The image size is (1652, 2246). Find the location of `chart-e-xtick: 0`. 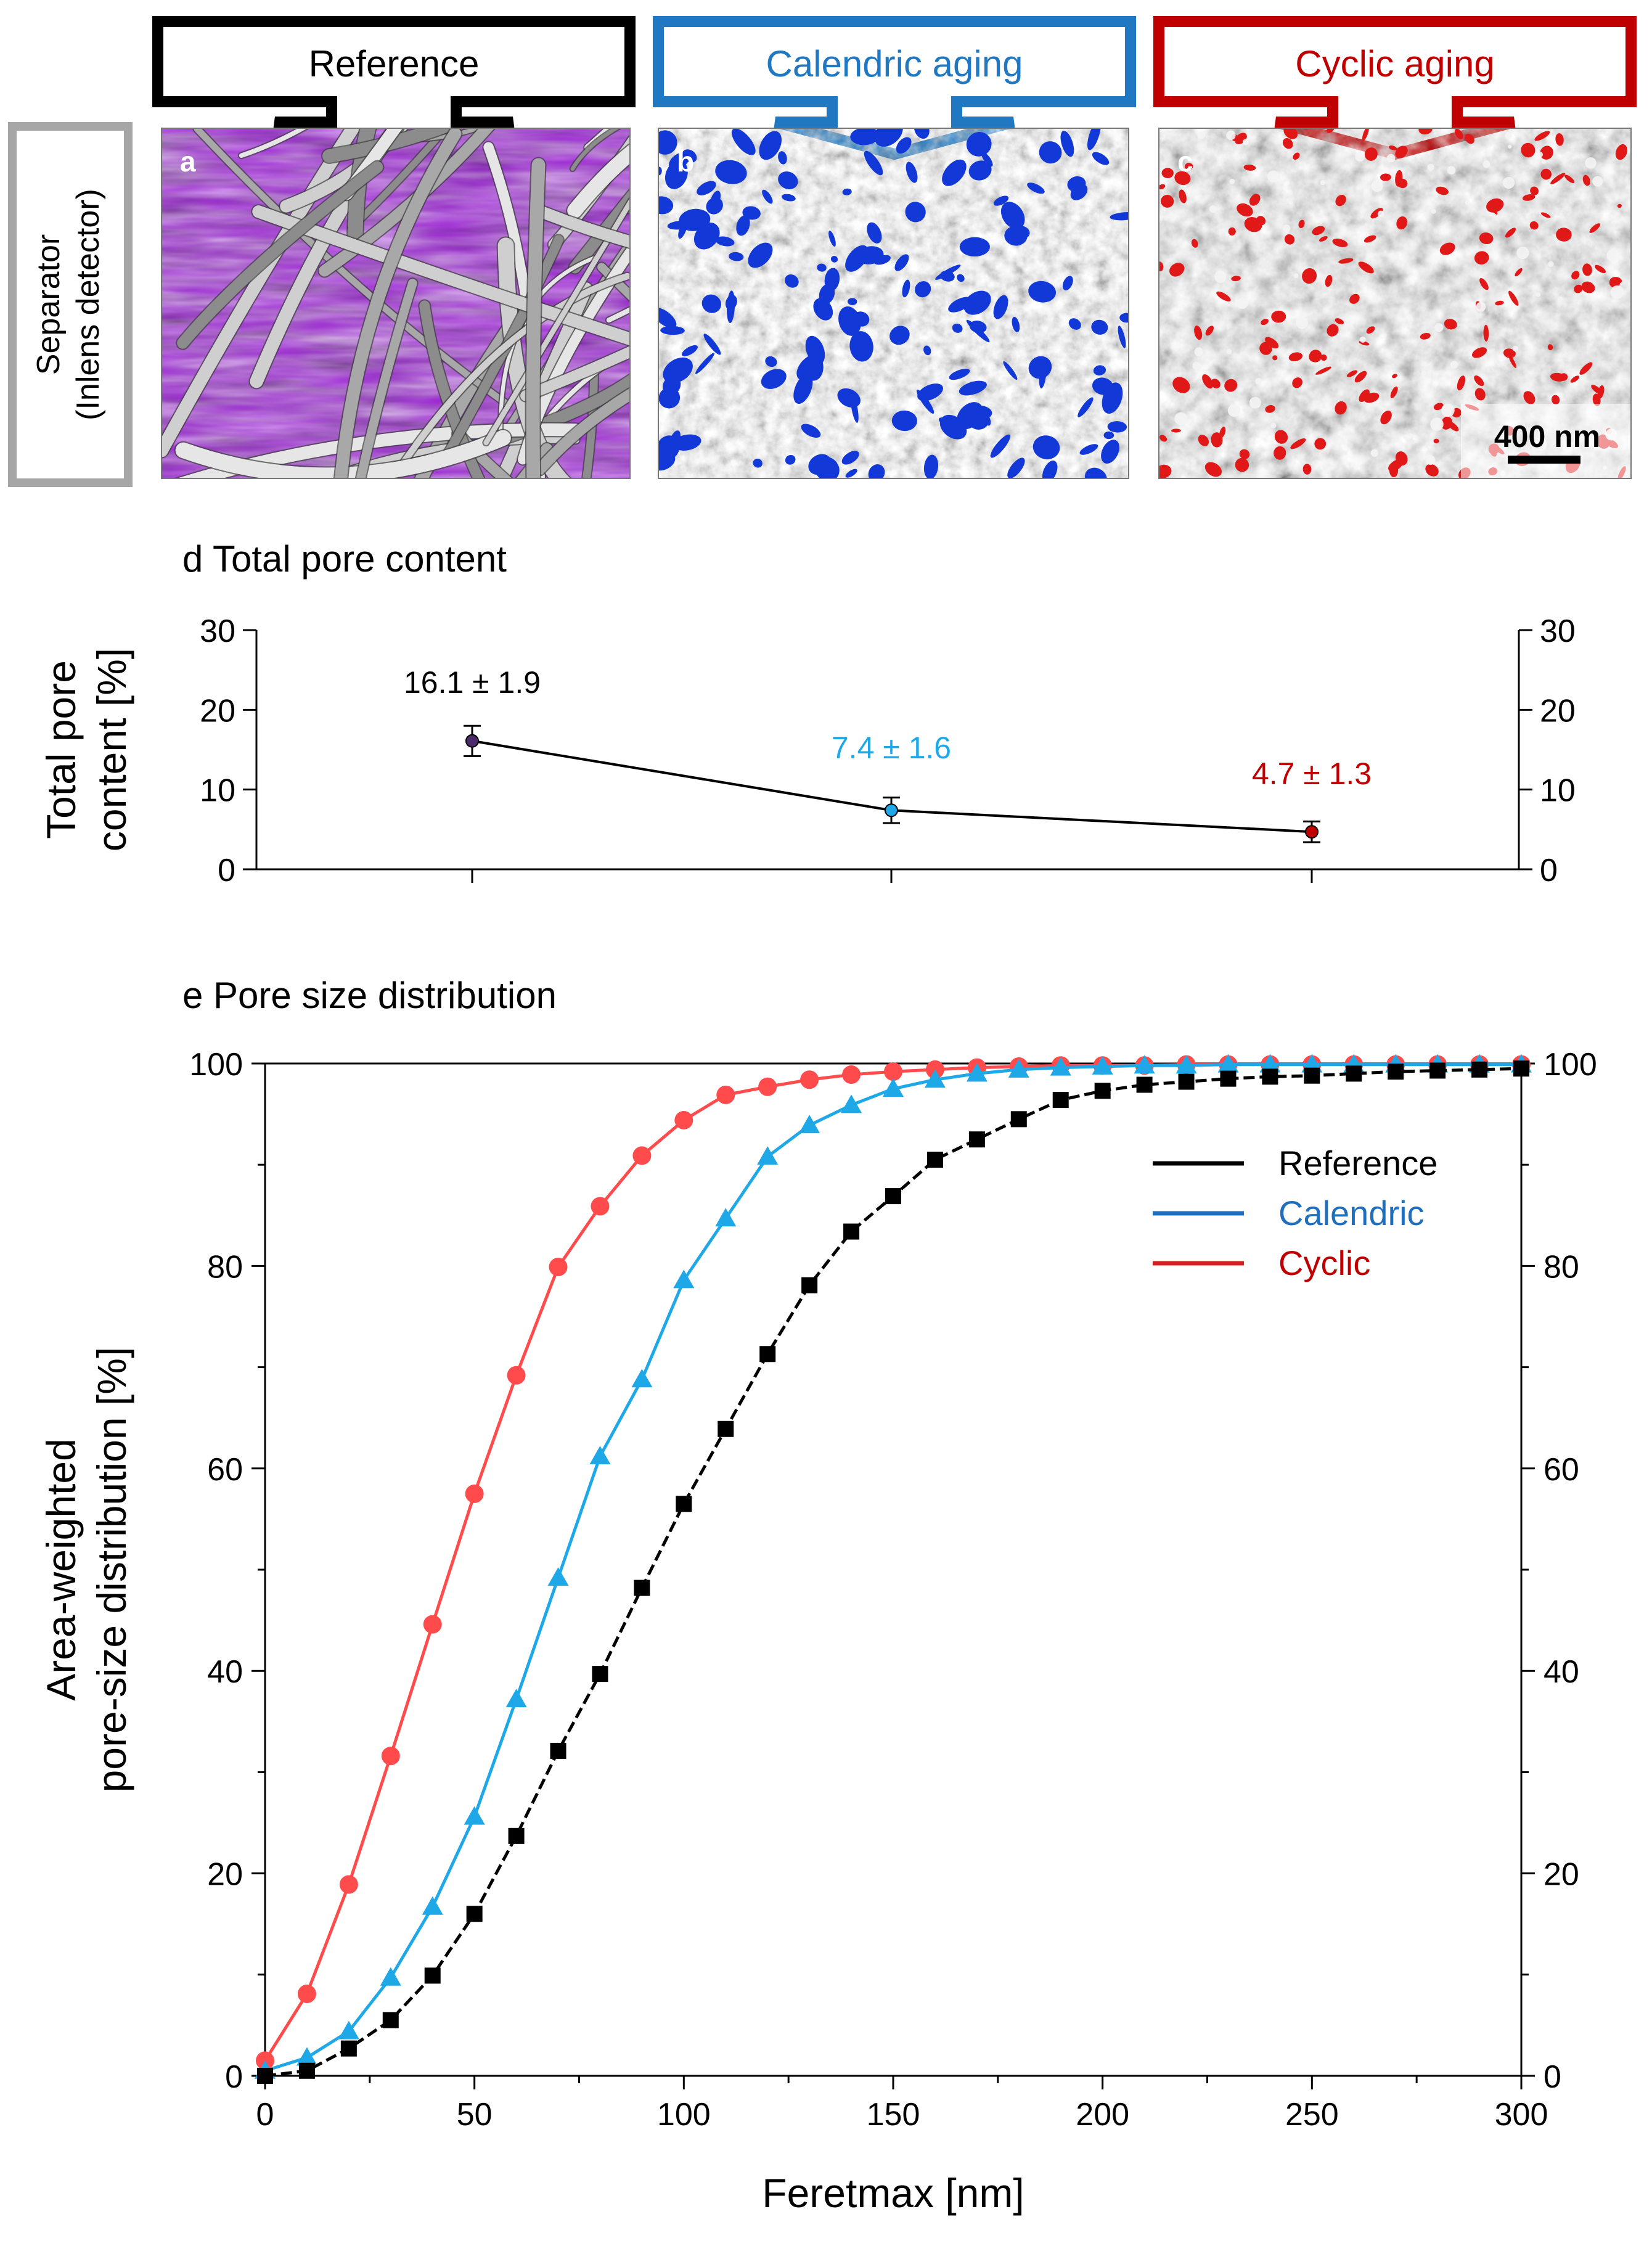

chart-e-xtick: 0 is located at coordinates (265, 2115).